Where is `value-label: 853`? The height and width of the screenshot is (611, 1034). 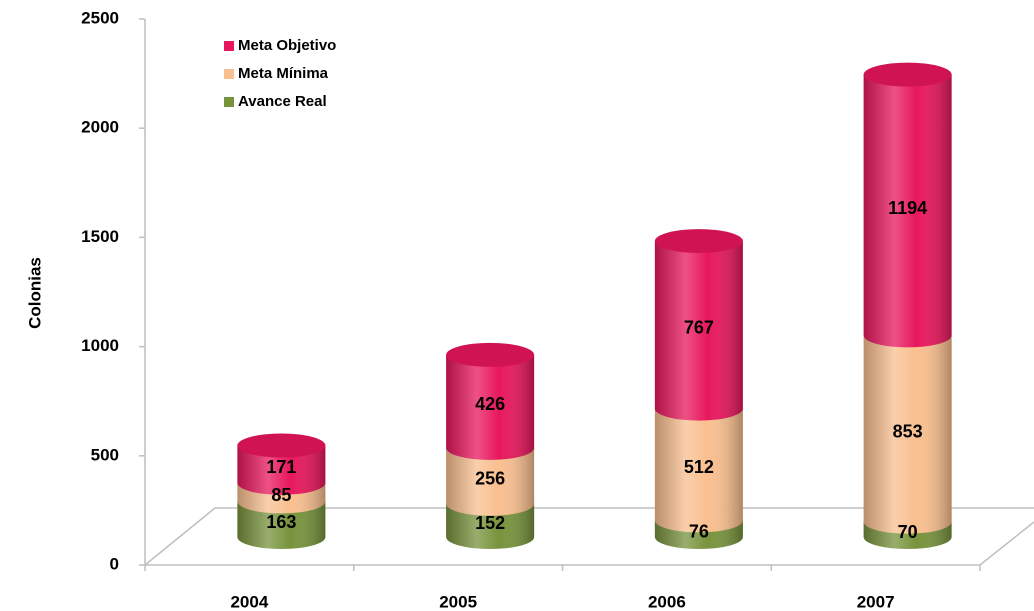
value-label: 853 is located at coordinates (908, 431).